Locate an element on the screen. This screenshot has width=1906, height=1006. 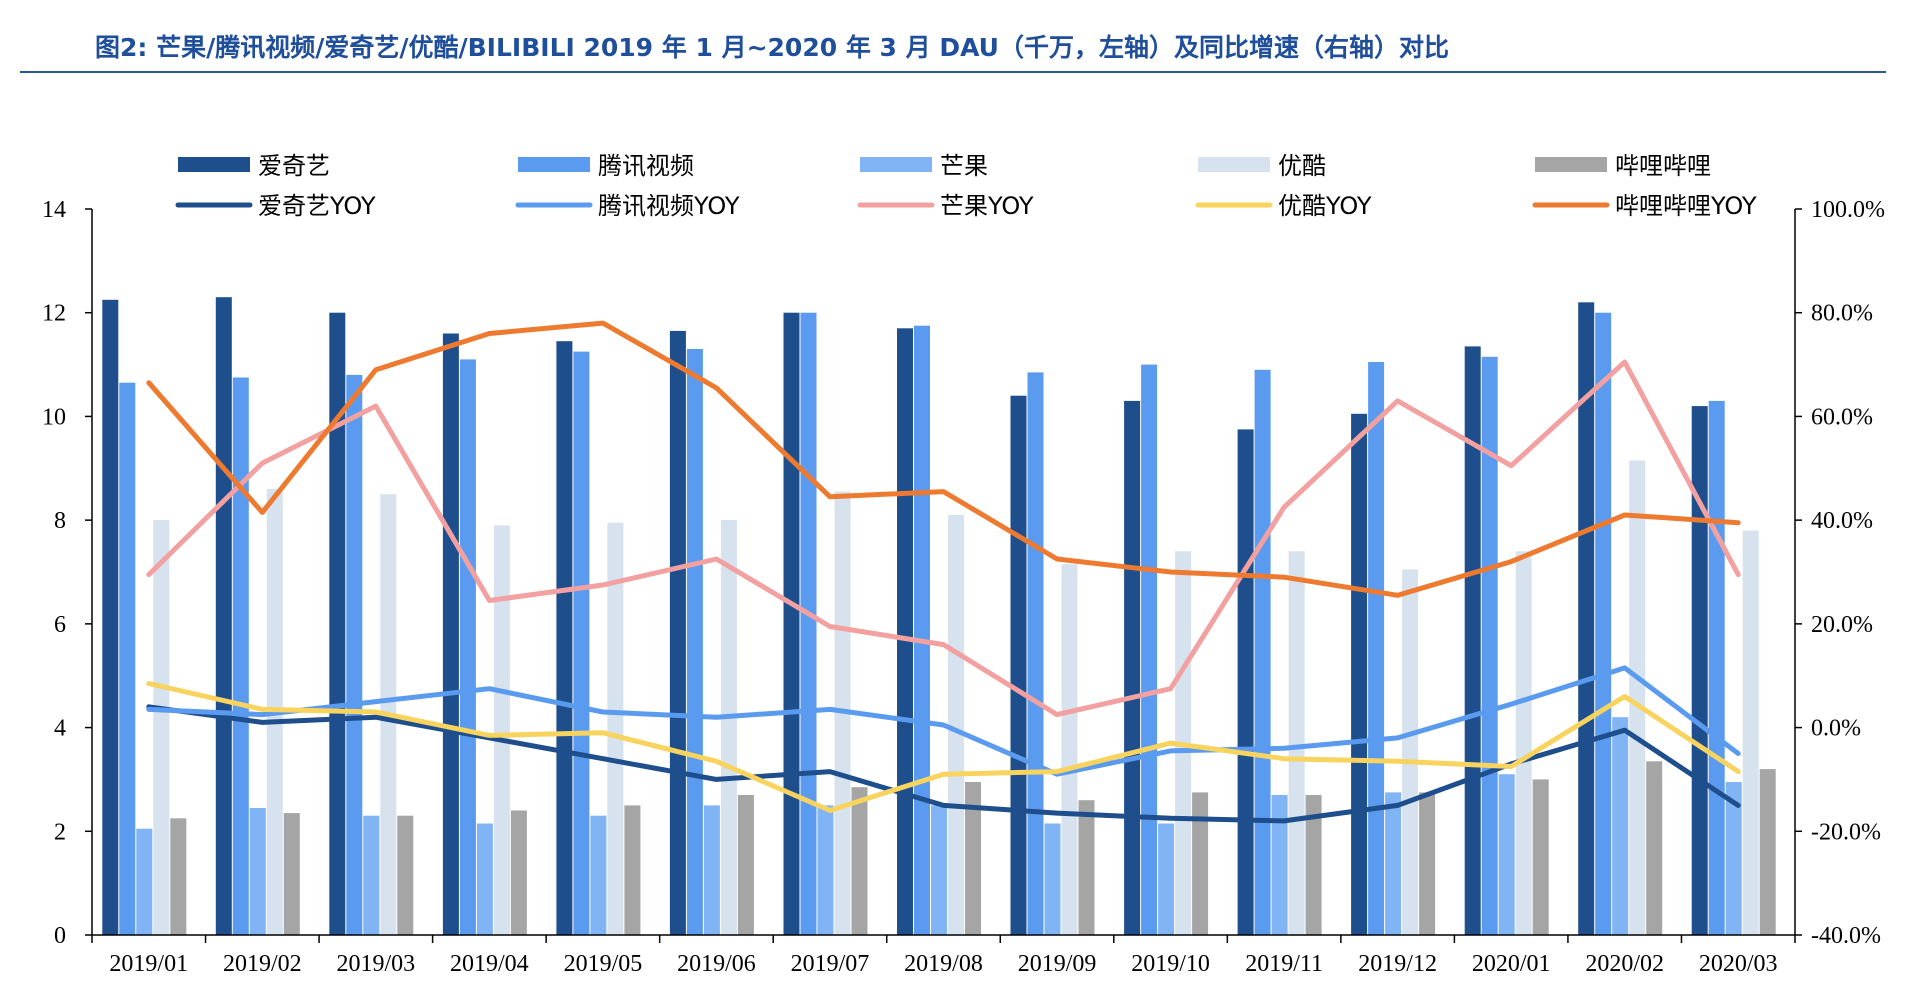
left-tick-label-0: 0 is located at coordinates (60, 936).